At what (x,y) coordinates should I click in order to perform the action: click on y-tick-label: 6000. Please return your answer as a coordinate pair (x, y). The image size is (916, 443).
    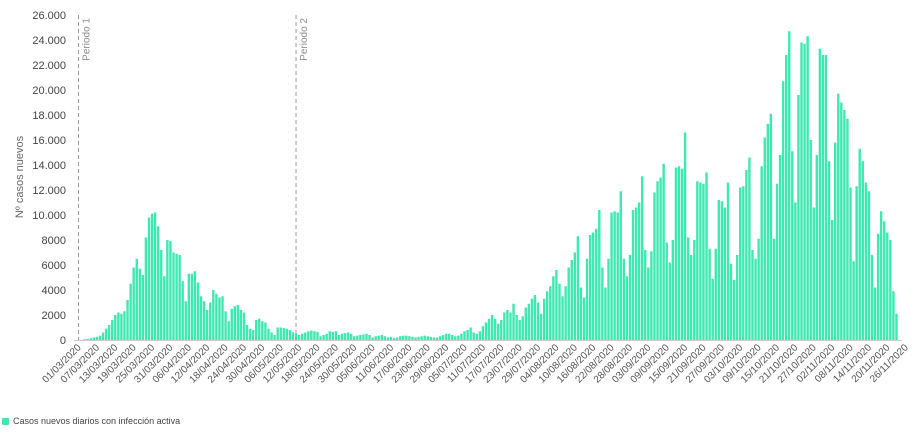
    Looking at the image, I should click on (54, 266).